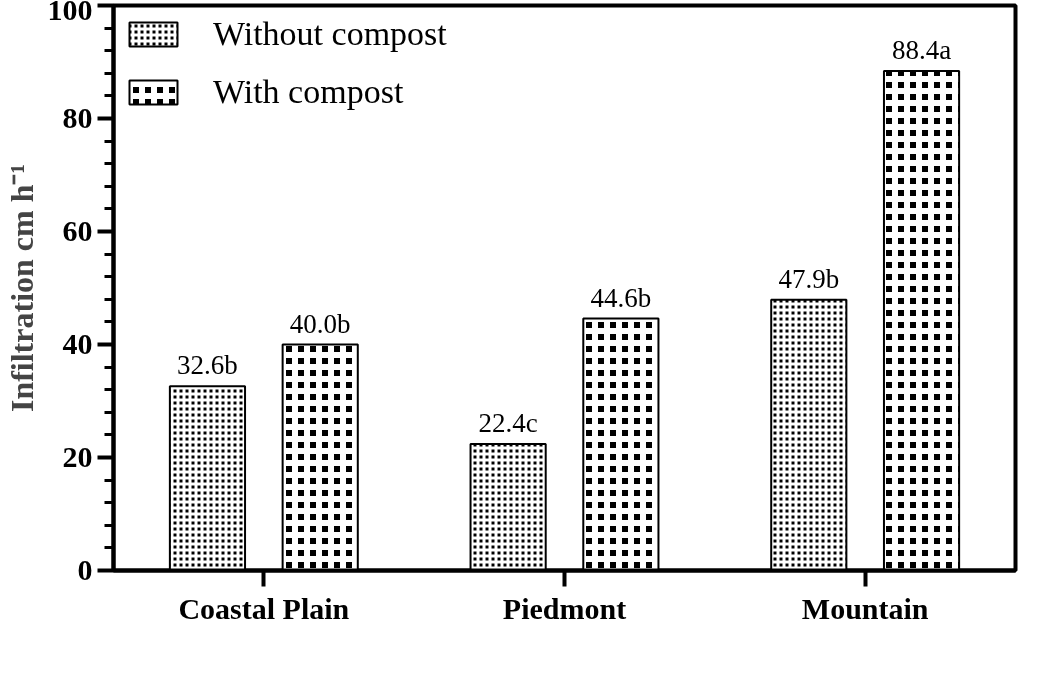 The height and width of the screenshot is (675, 1042). Describe the element at coordinates (809, 278) in the screenshot. I see `data-label: 47.9b` at that location.